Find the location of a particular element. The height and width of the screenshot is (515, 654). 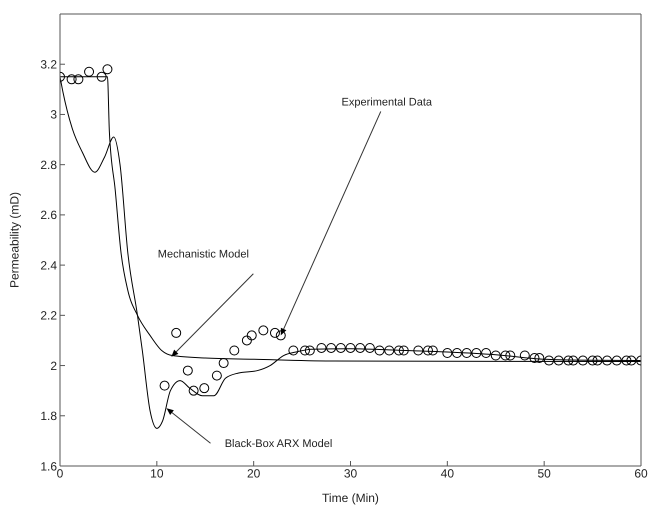

y-tick-label: 3 is located at coordinates (54, 115).